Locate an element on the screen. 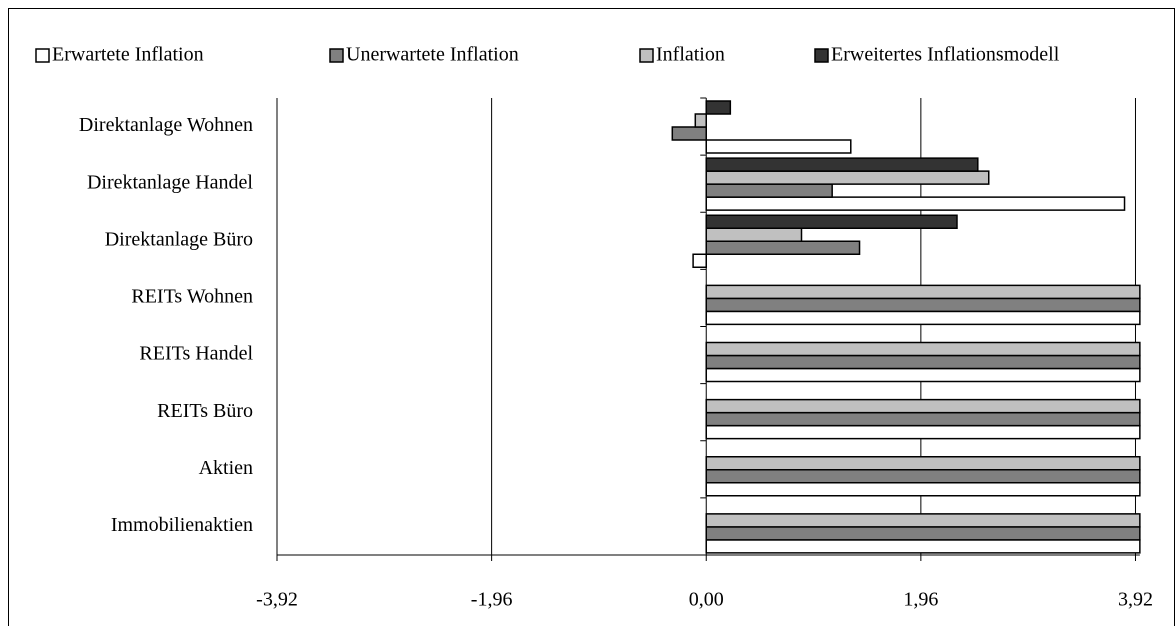 The height and width of the screenshot is (626, 1175). x-tick-label: -1,96 is located at coordinates (492, 600).